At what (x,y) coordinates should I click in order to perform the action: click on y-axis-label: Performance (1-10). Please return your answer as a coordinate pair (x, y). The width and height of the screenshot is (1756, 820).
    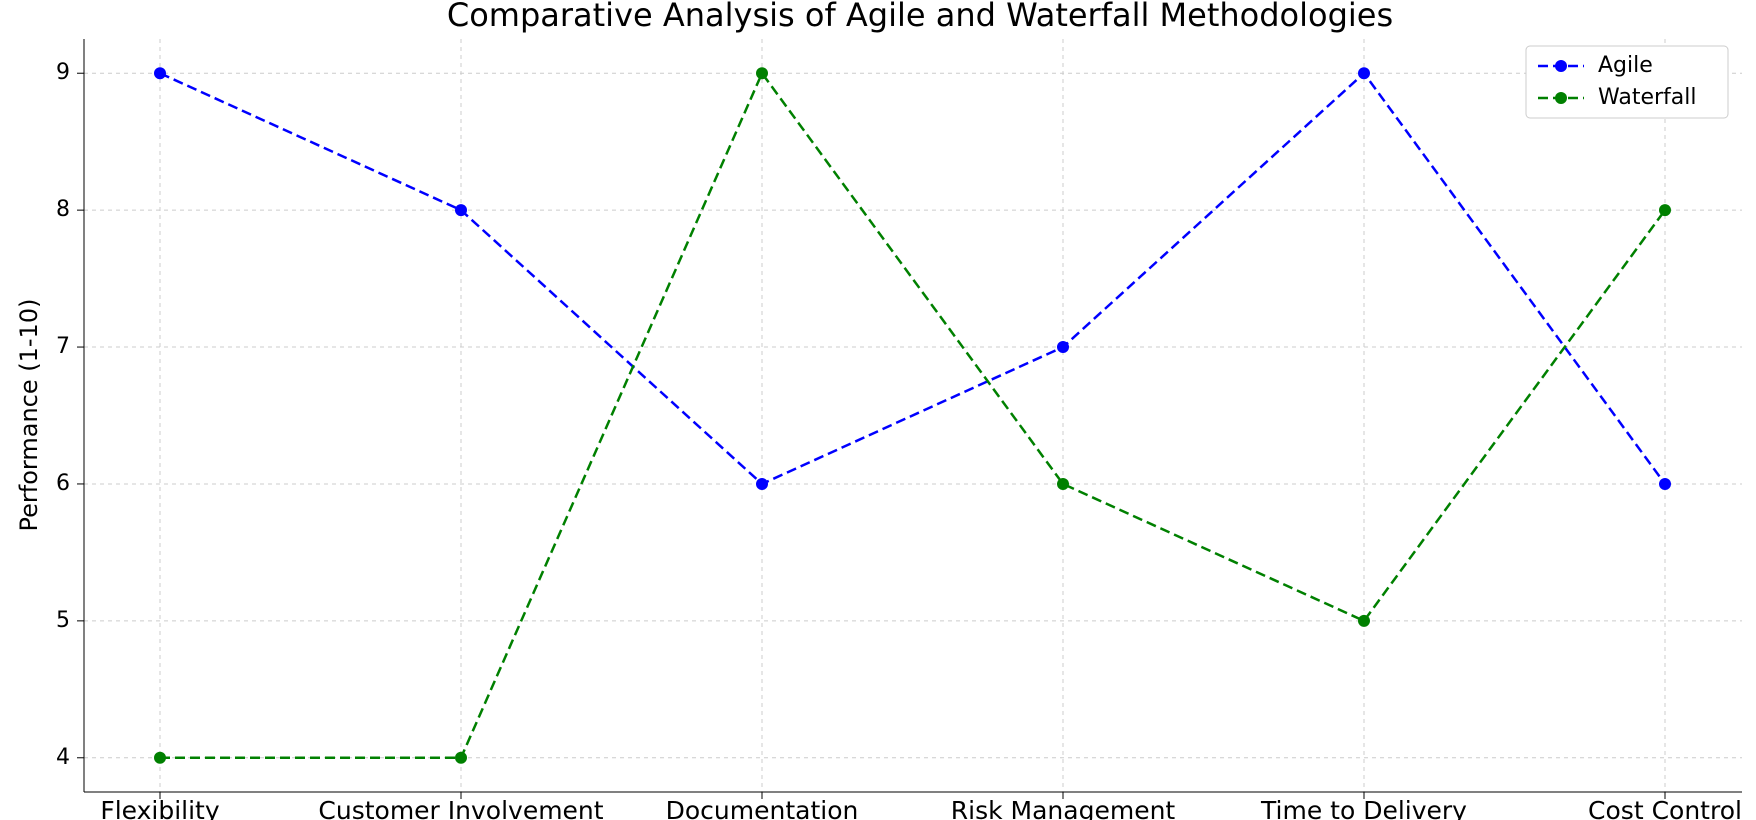
    Looking at the image, I should click on (29, 415).